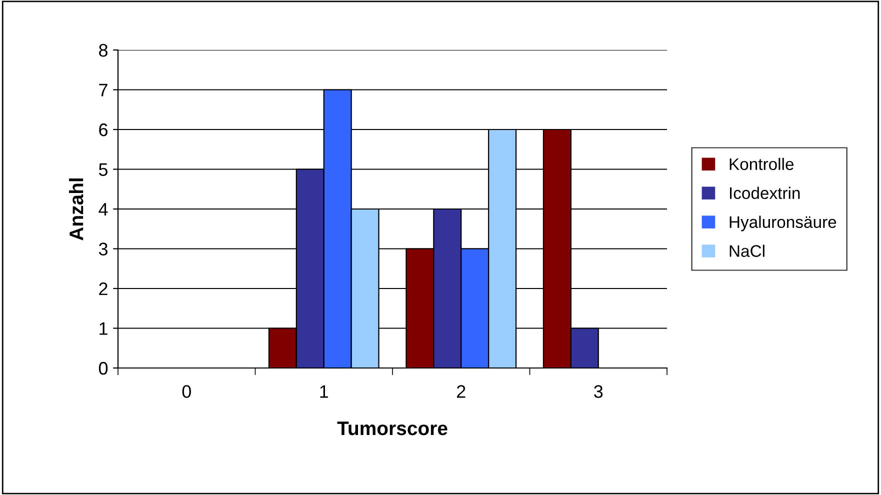  What do you see at coordinates (186, 391) in the screenshot?
I see `x-tick-label: 0` at bounding box center [186, 391].